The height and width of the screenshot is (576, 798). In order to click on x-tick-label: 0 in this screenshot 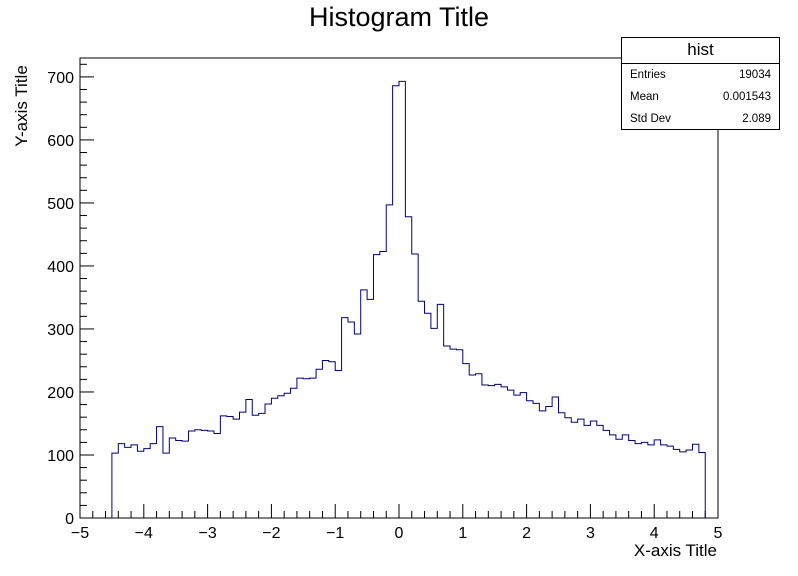, I will do `click(399, 533)`.